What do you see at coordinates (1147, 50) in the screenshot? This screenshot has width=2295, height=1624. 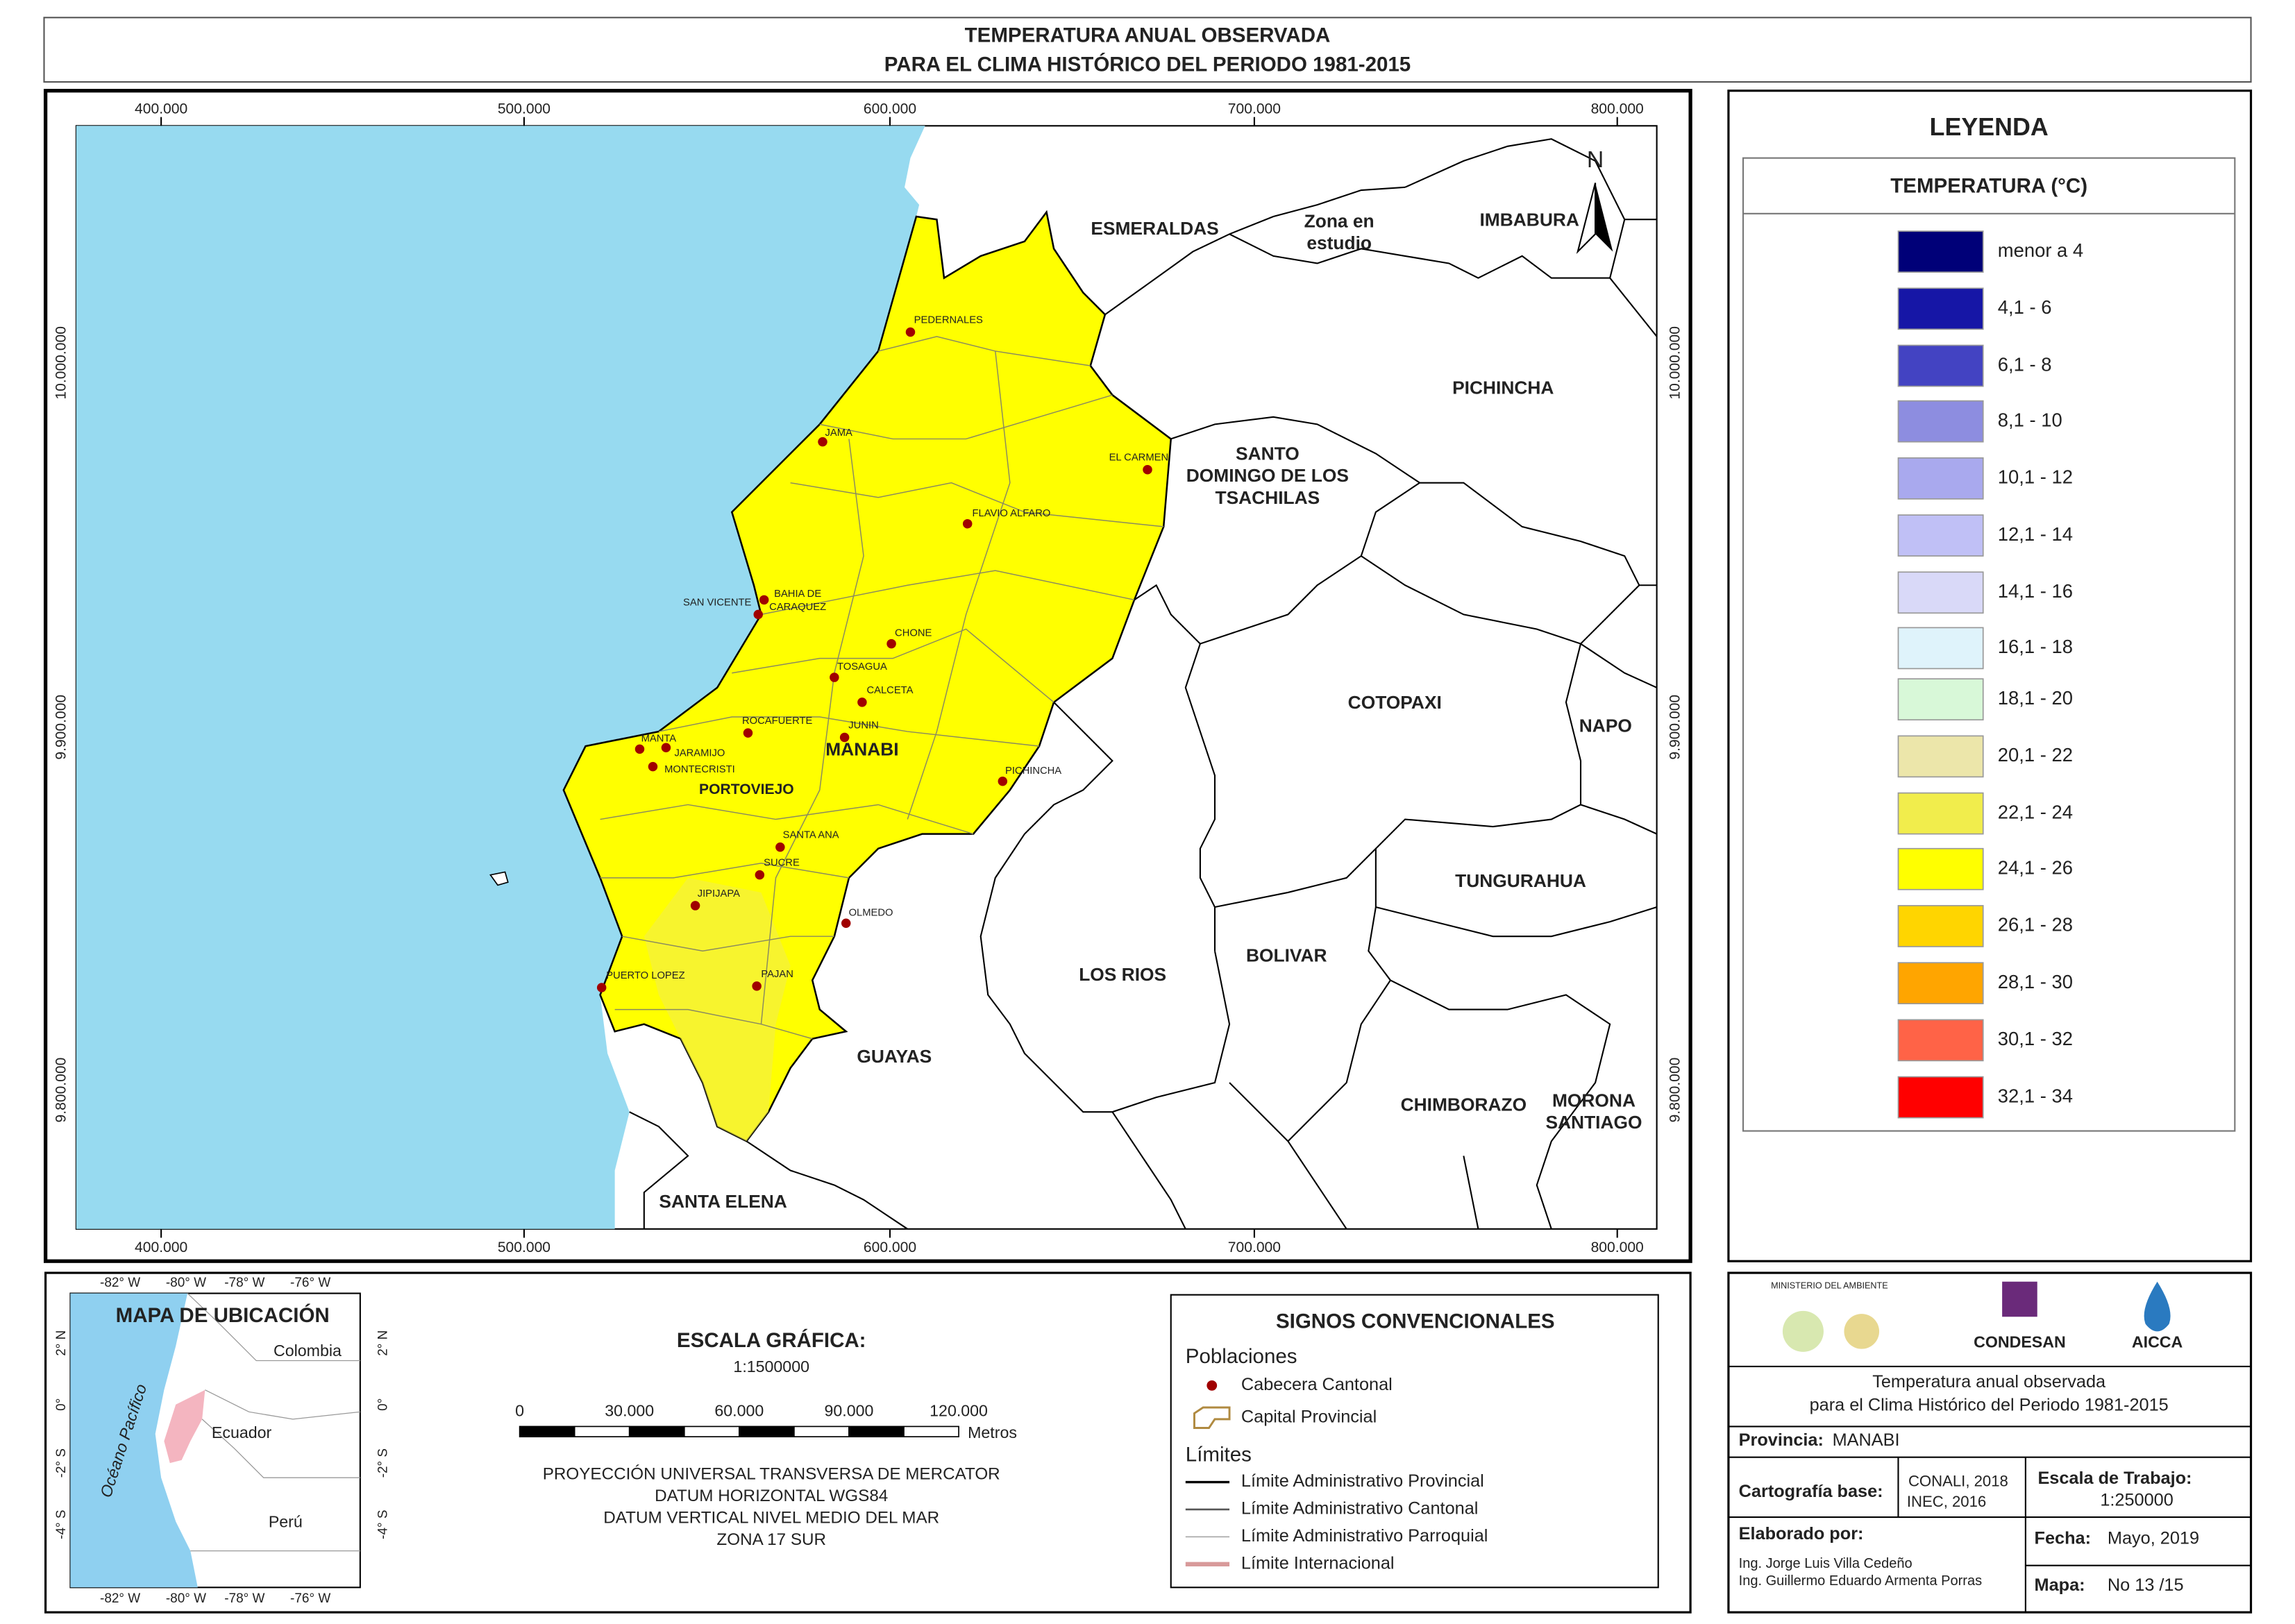 I see `title-frame` at bounding box center [1147, 50].